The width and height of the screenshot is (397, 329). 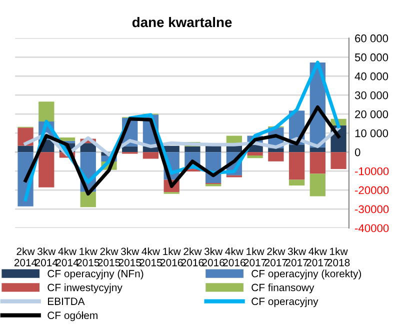 What do you see at coordinates (171, 256) in the screenshot?
I see `x-tick-label: 1kw 2016` at bounding box center [171, 256].